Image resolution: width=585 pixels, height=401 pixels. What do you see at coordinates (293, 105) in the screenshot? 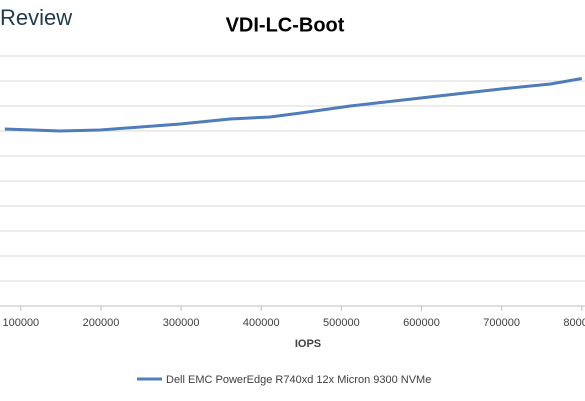
I see `data-line` at bounding box center [293, 105].